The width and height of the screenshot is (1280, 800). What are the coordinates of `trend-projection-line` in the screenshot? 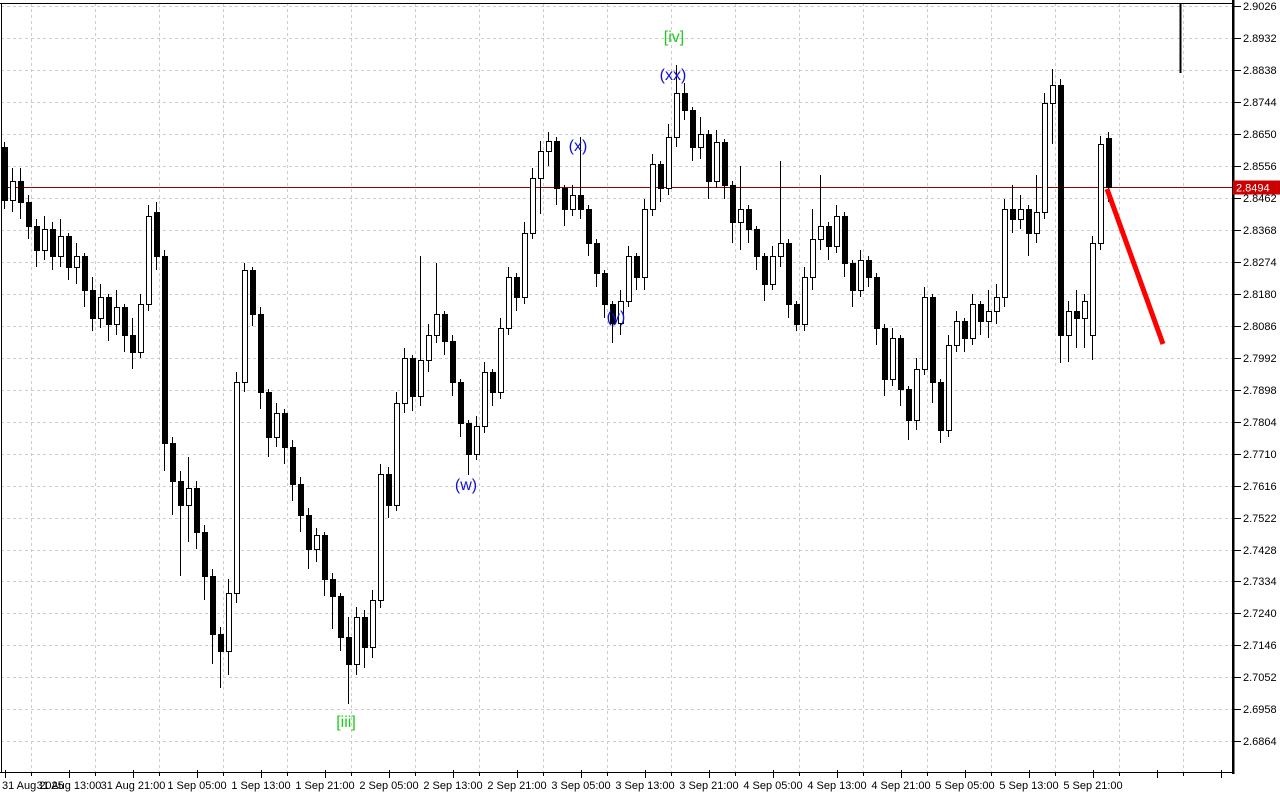 It's located at (1135, 266).